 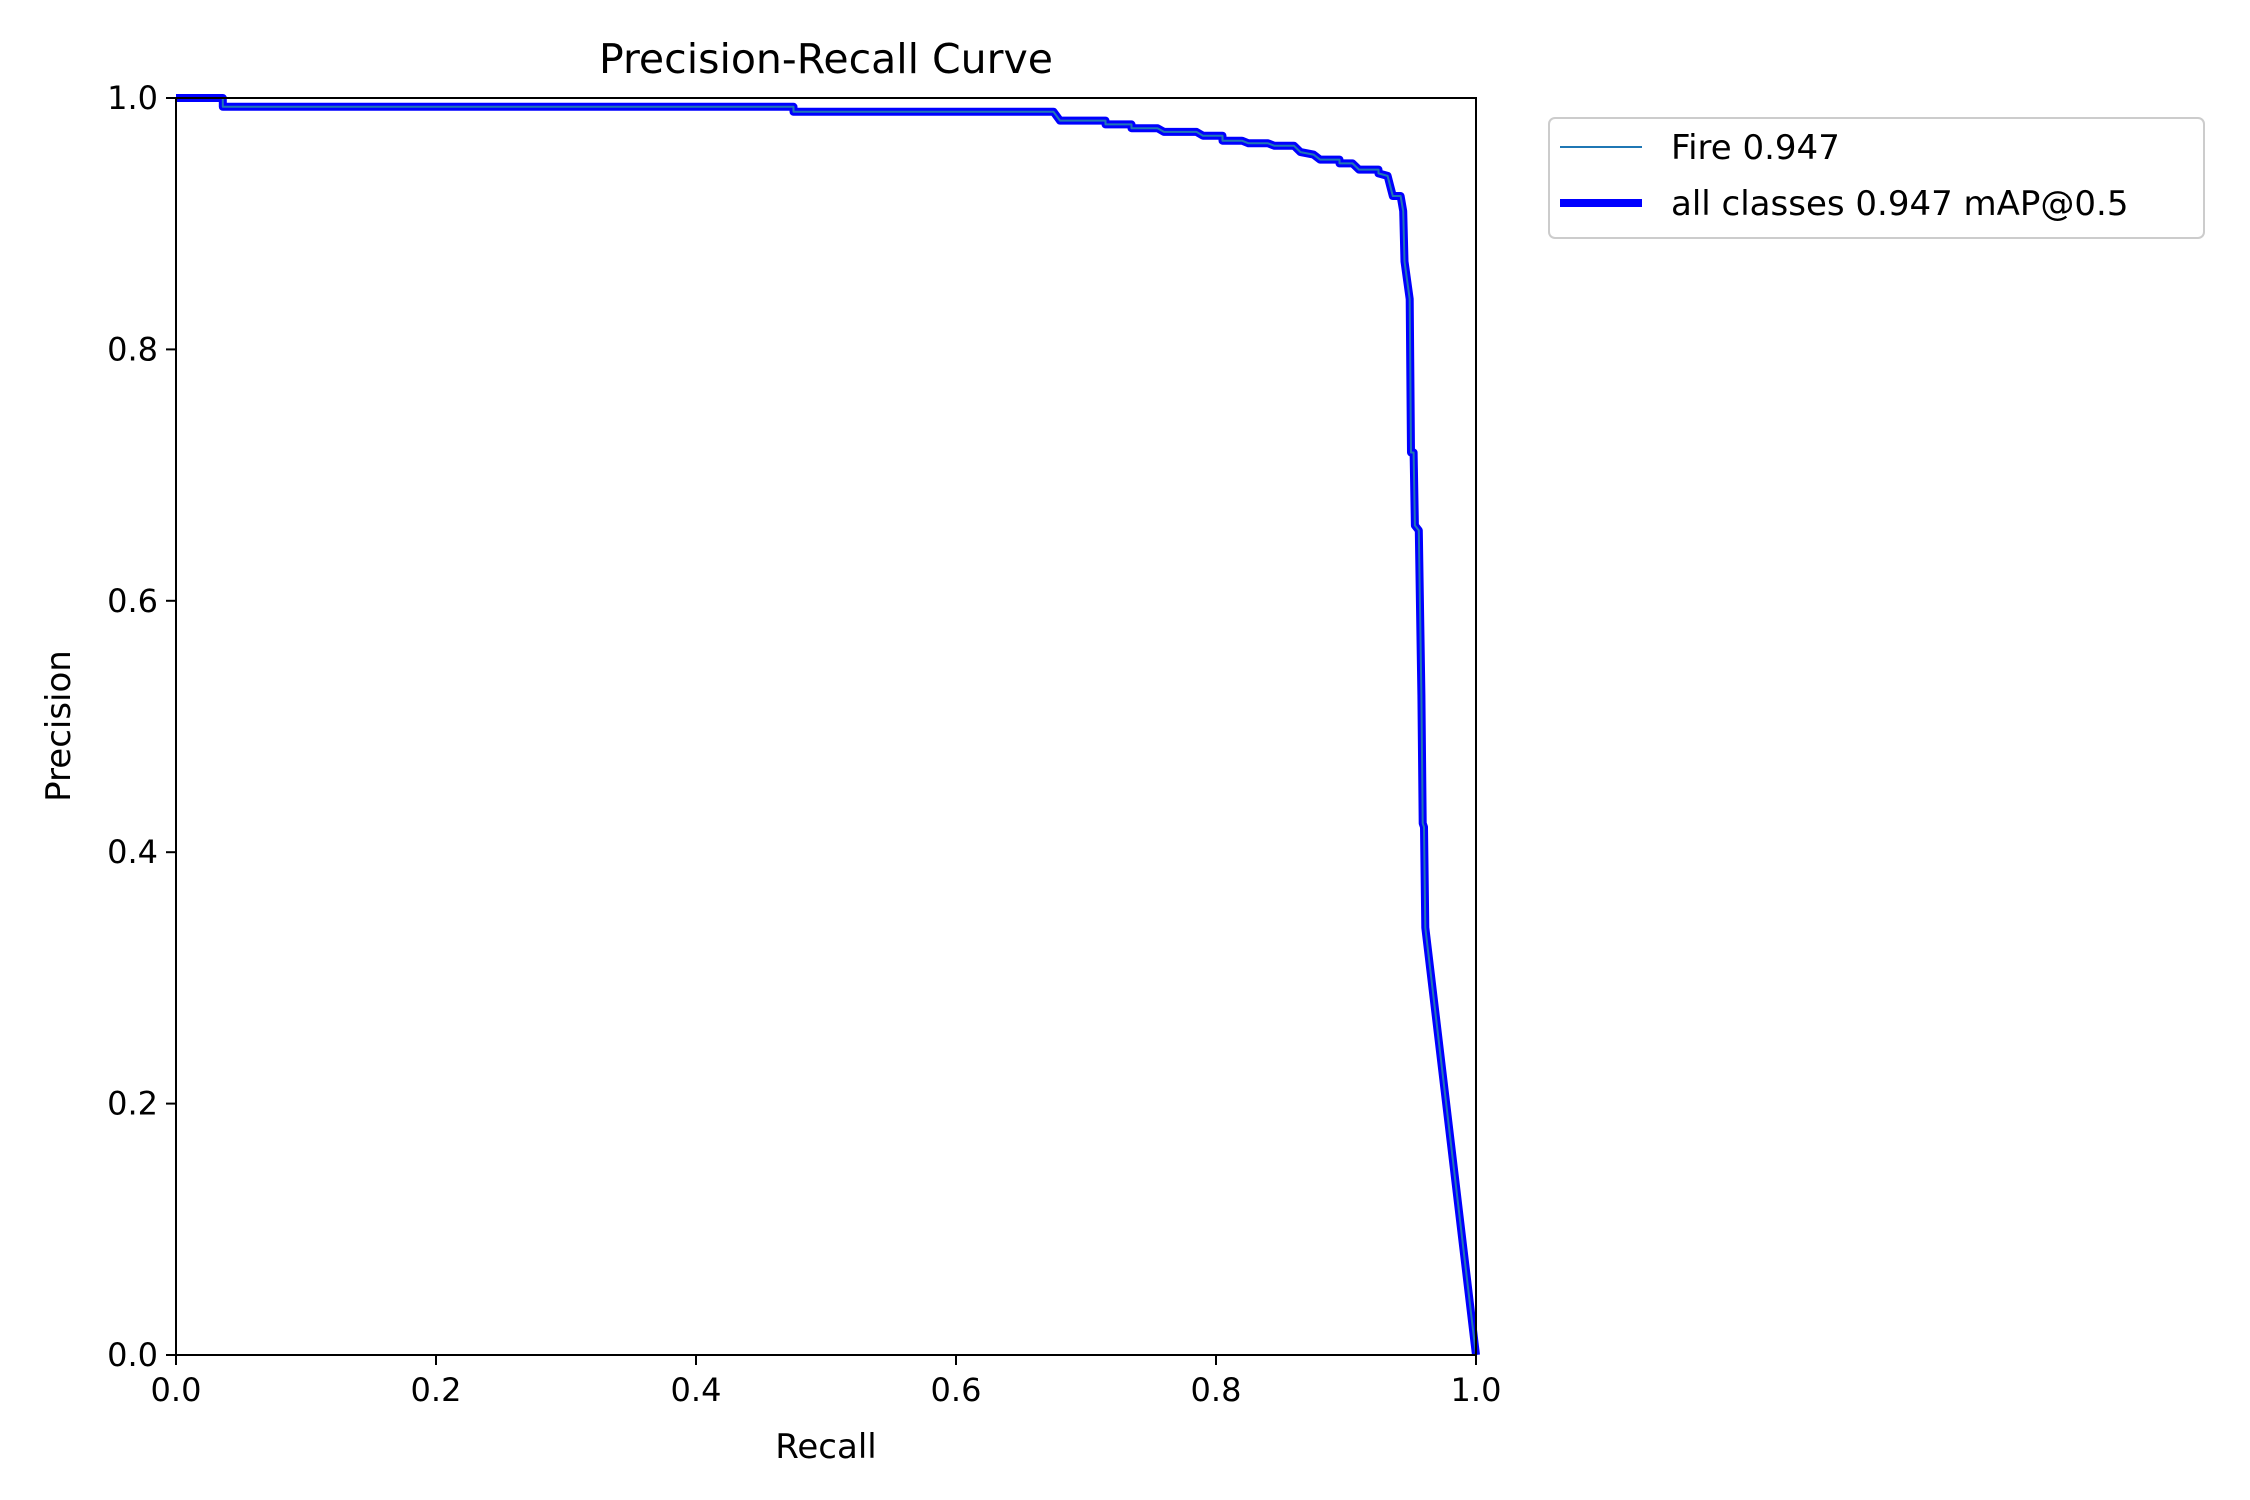 I want to click on x-axis: 0.0 0.2 0.4 0.6 0.8 1.0, so click(x=826, y=1382).